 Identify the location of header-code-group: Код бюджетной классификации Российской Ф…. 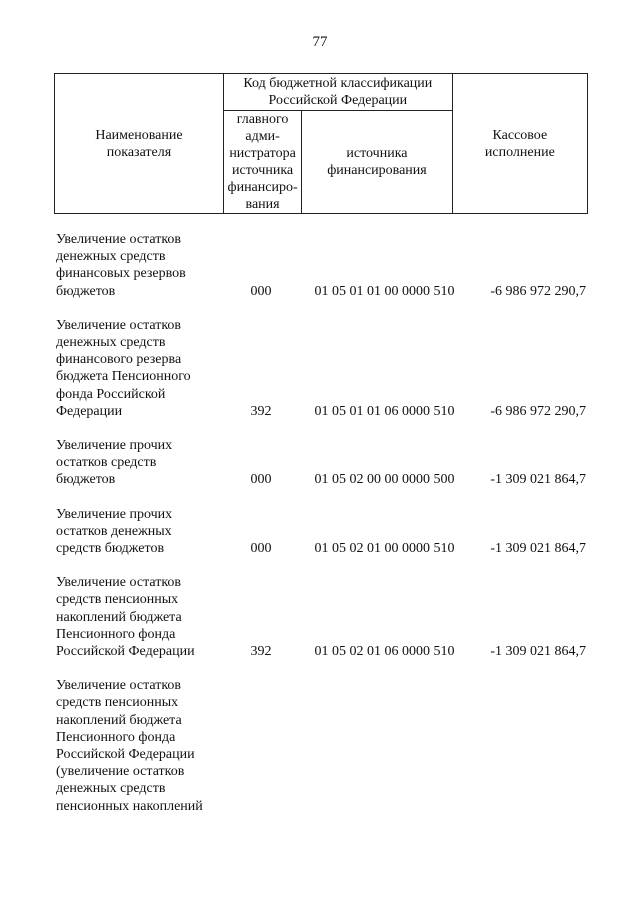
(337, 92).